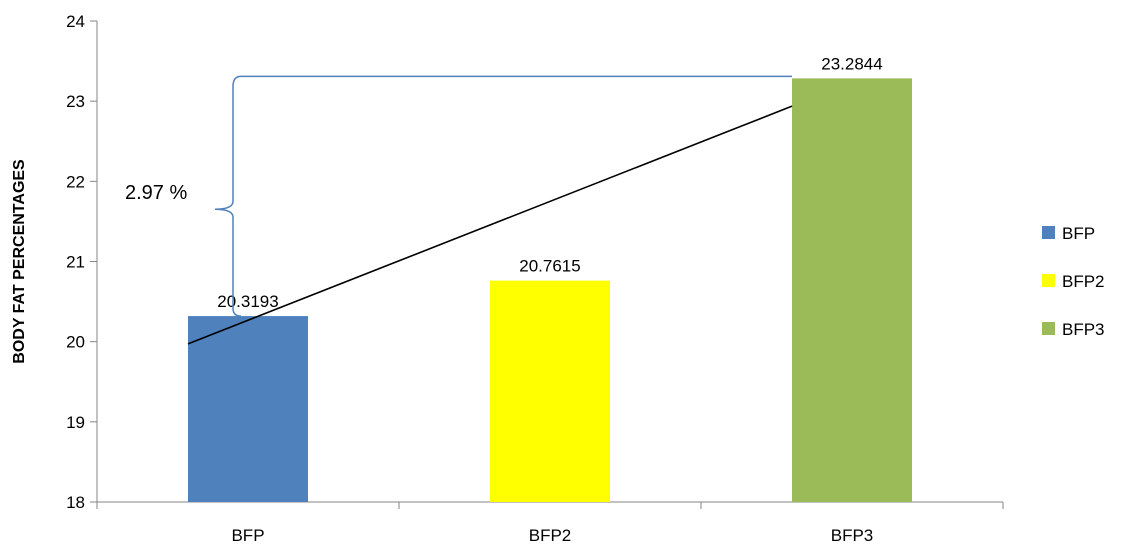  I want to click on data-label: 23.2844, so click(851, 63).